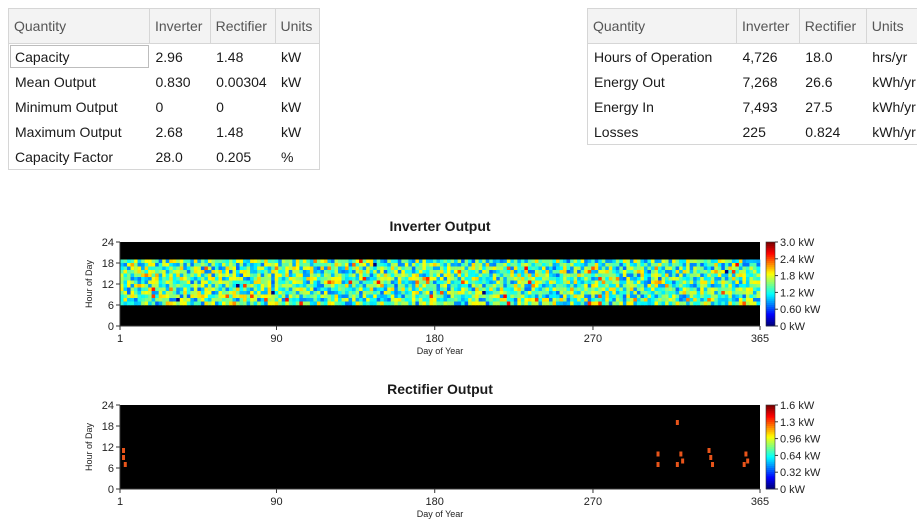 The image size is (917, 529). I want to click on cell-quantity: Energy In, so click(624, 106).